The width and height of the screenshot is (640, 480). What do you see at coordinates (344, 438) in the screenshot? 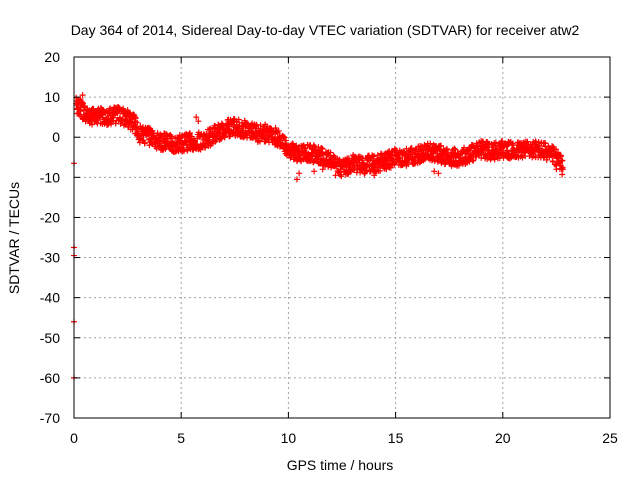
I see `x-tick-labels: 0 5 10 15 20 25` at bounding box center [344, 438].